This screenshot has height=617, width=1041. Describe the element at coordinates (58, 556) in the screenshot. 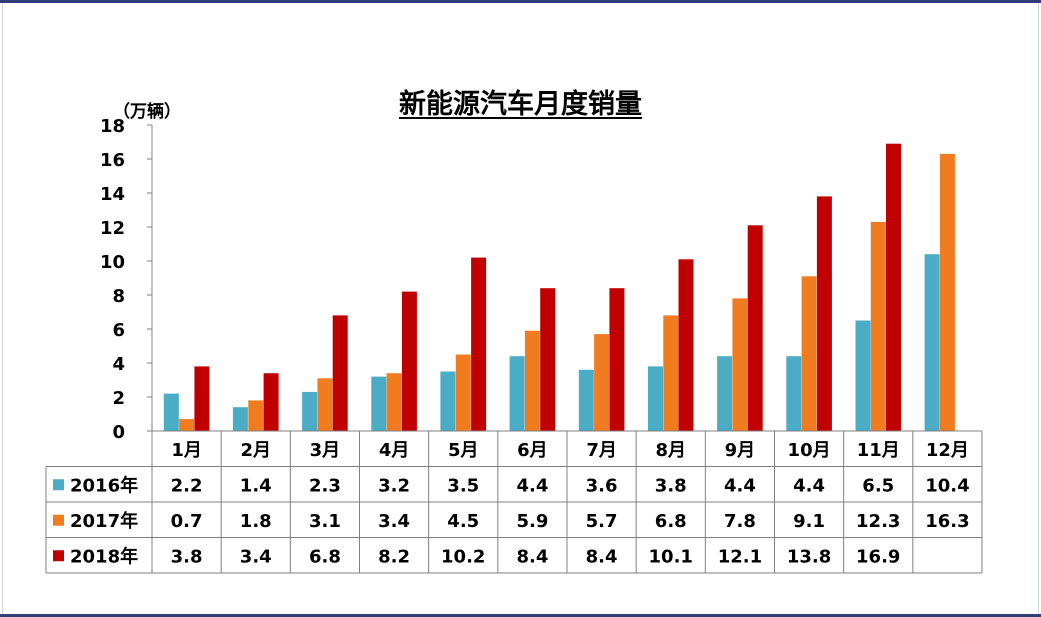

I see `legend-key-2018年` at that location.